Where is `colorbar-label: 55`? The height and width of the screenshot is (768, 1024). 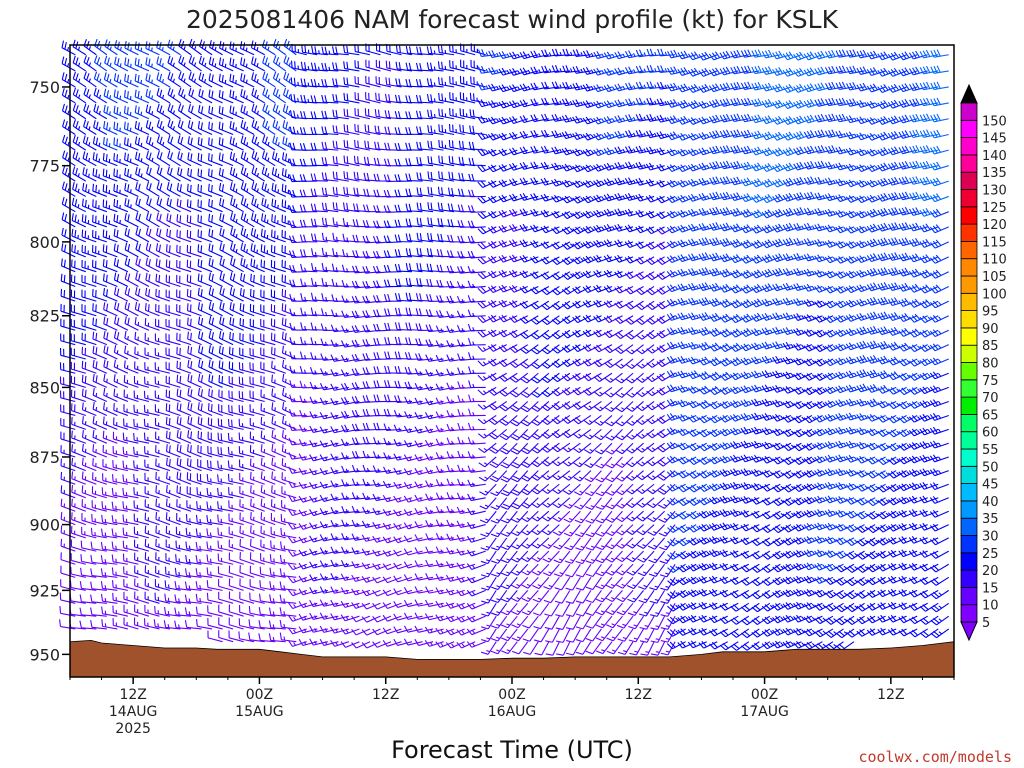
colorbar-label: 55 is located at coordinates (990, 450).